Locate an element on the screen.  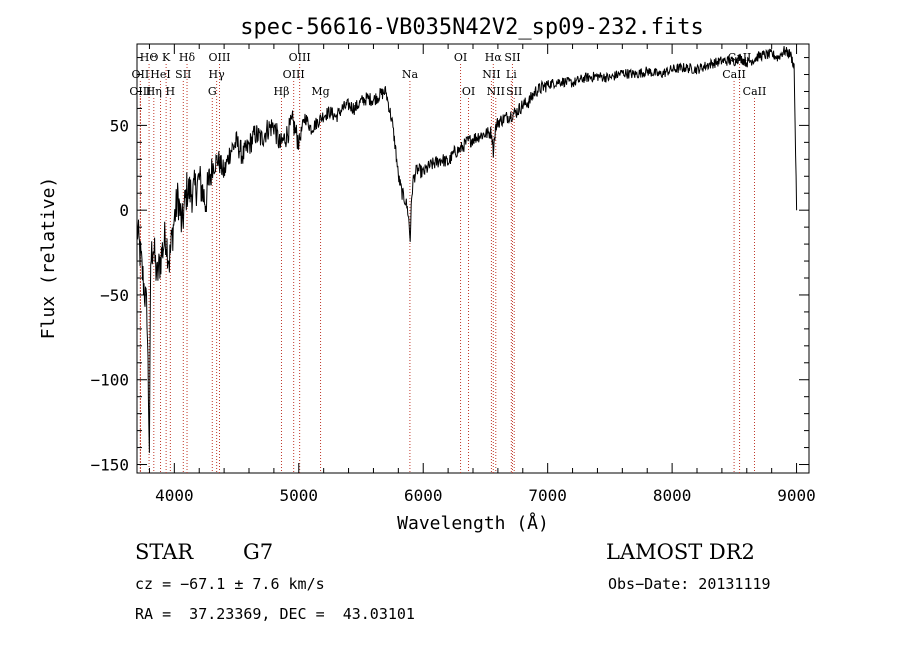
line-label-3-4: Hβ is located at coordinates (282, 91).